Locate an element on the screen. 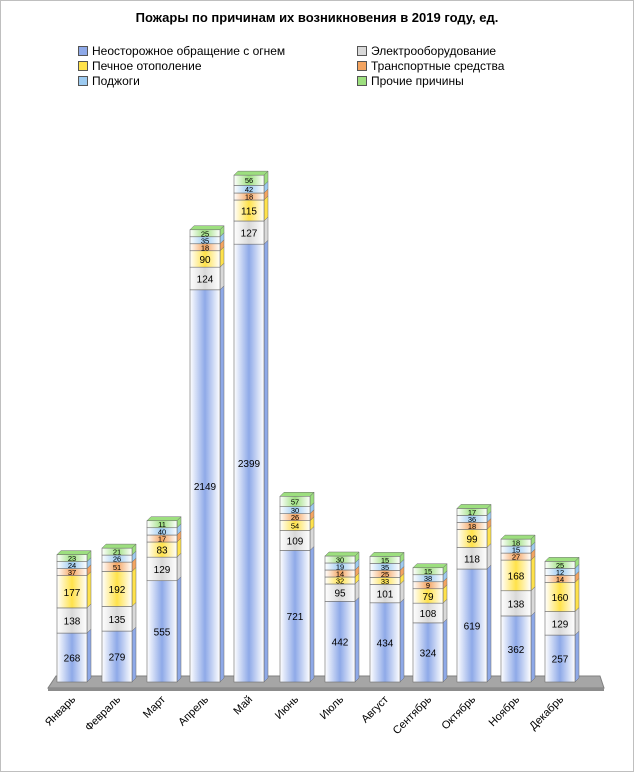 The width and height of the screenshot is (634, 772). x-tick-label: Ноябрь is located at coordinates (505, 711).